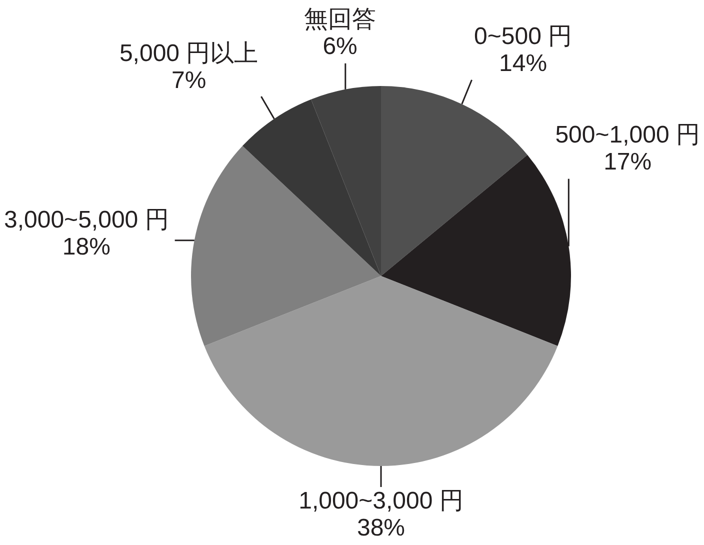 This screenshot has width=704, height=545. What do you see at coordinates (86, 247) in the screenshot?
I see `data-label: 18%` at bounding box center [86, 247].